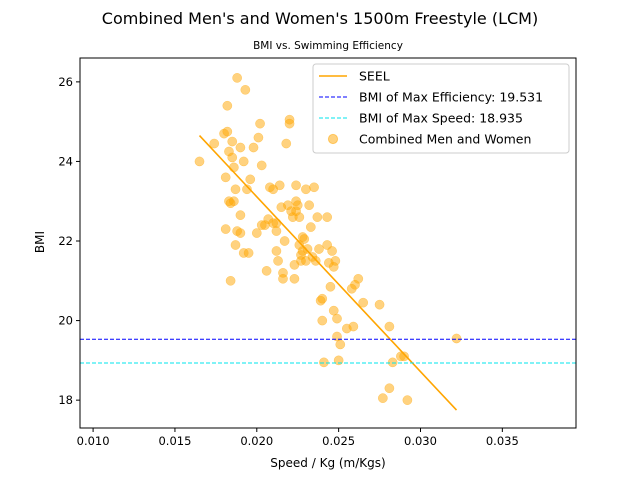  I want to click on legend-box, so click(441, 108).